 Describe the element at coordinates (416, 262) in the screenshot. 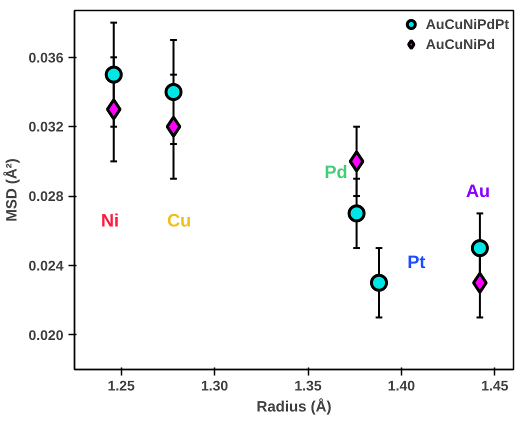

I see `annotation: Pt` at that location.